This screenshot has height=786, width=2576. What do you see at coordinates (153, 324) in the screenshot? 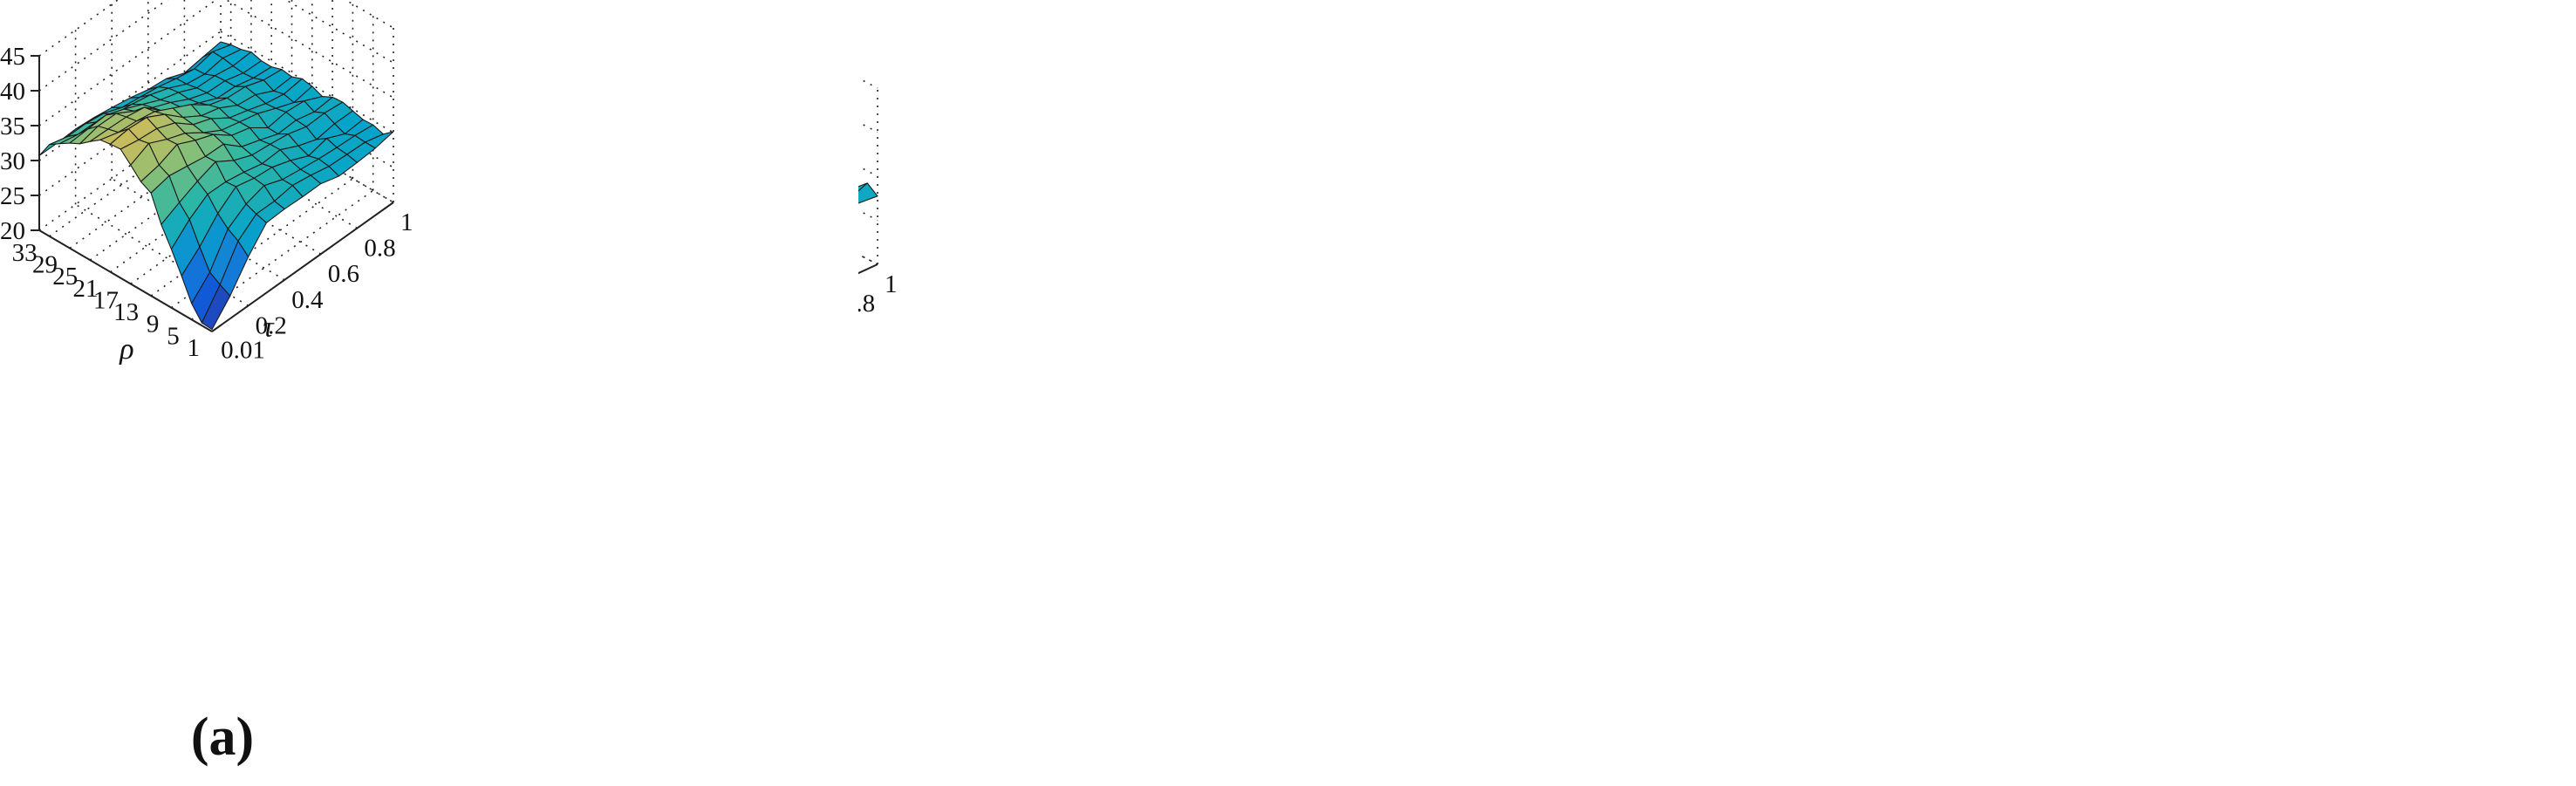
I see `rho-tick-label: 9` at bounding box center [153, 324].